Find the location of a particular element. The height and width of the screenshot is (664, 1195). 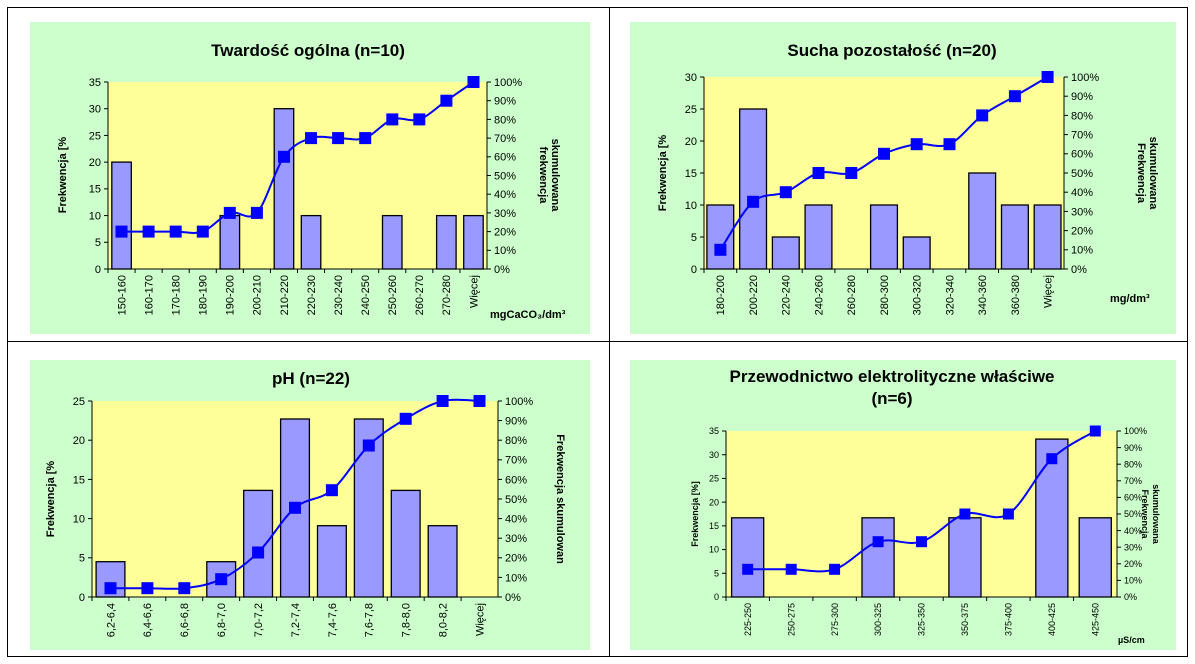

y2-tick-label: 10% is located at coordinates (516, 578).